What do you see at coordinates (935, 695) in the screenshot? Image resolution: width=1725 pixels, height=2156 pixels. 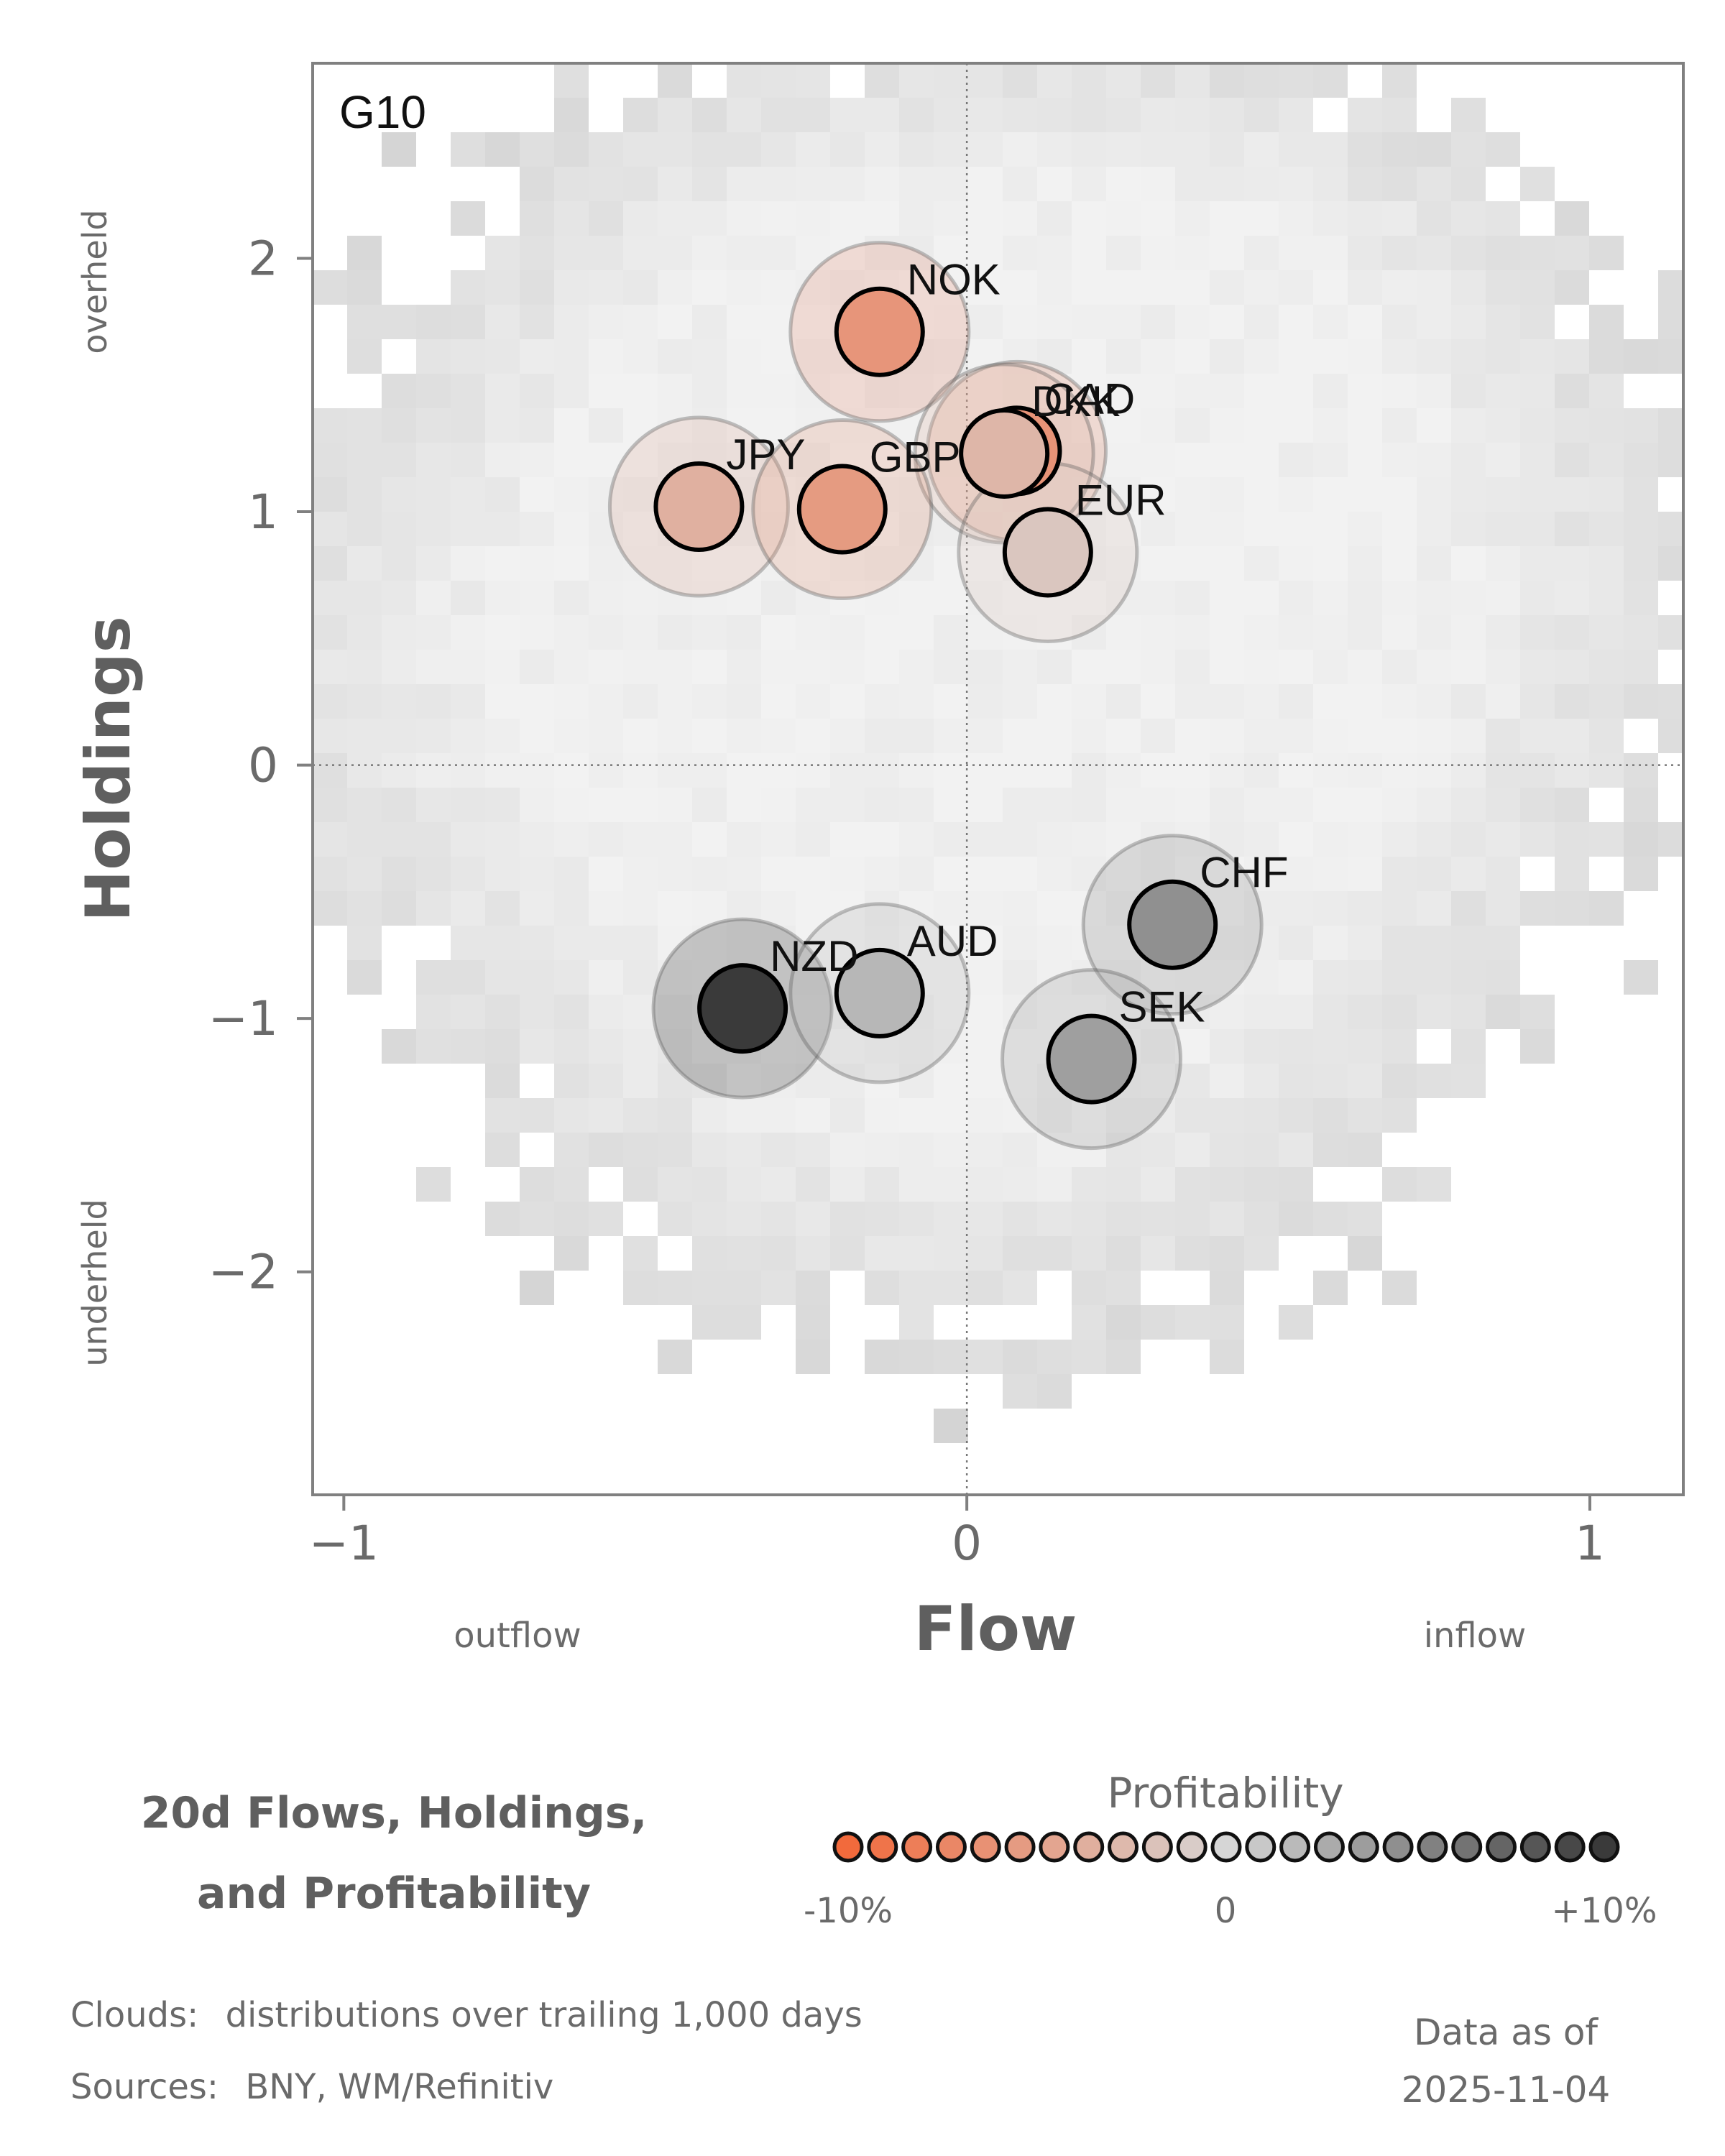 I see `data-points` at bounding box center [935, 695].